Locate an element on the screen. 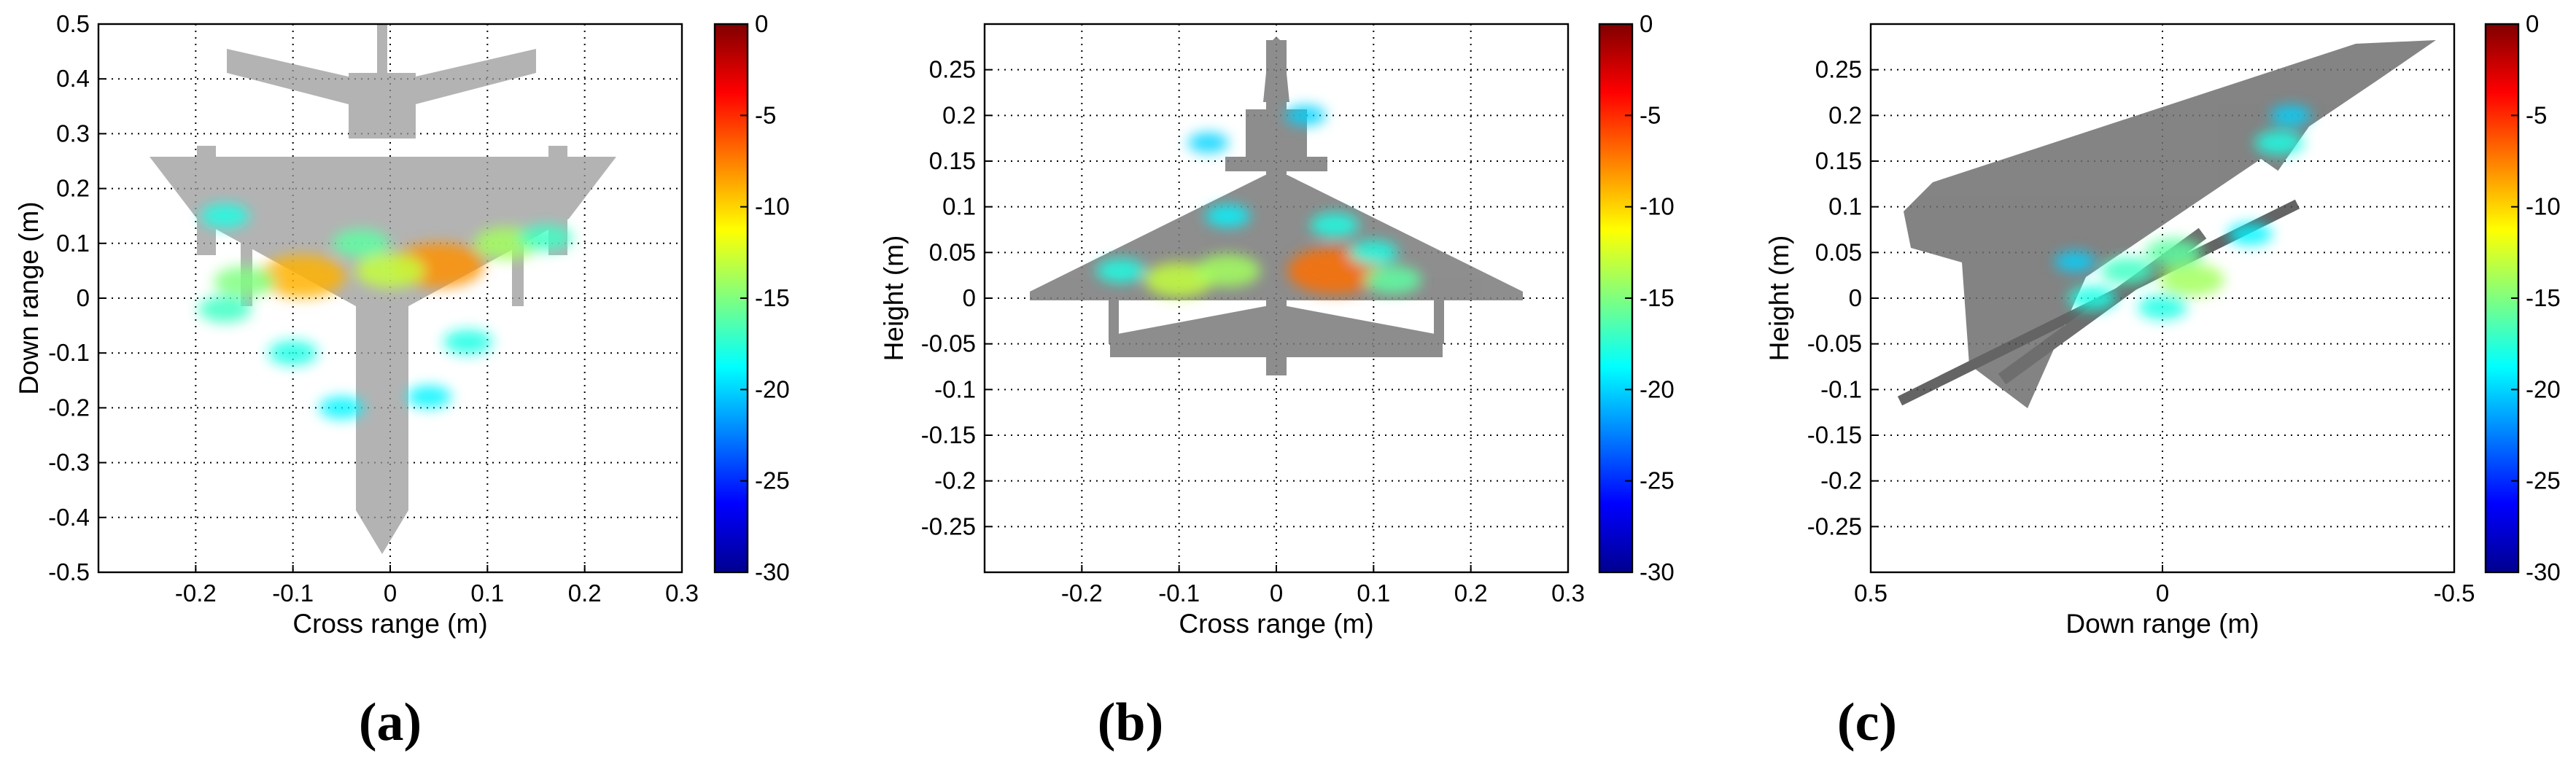 The width and height of the screenshot is (2576, 764). panel-a-colorbar-tick-label: -30 is located at coordinates (773, 572).